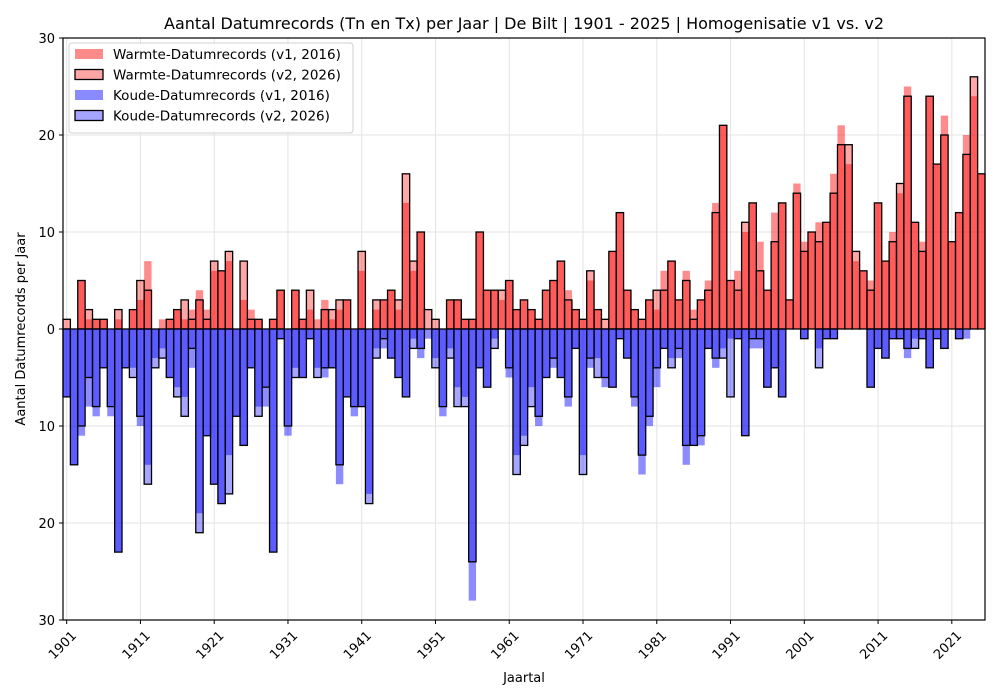 The image size is (1000, 700). I want to click on legend-label-1: Warmte-Datumrecords (v1, 2016), so click(227, 55).